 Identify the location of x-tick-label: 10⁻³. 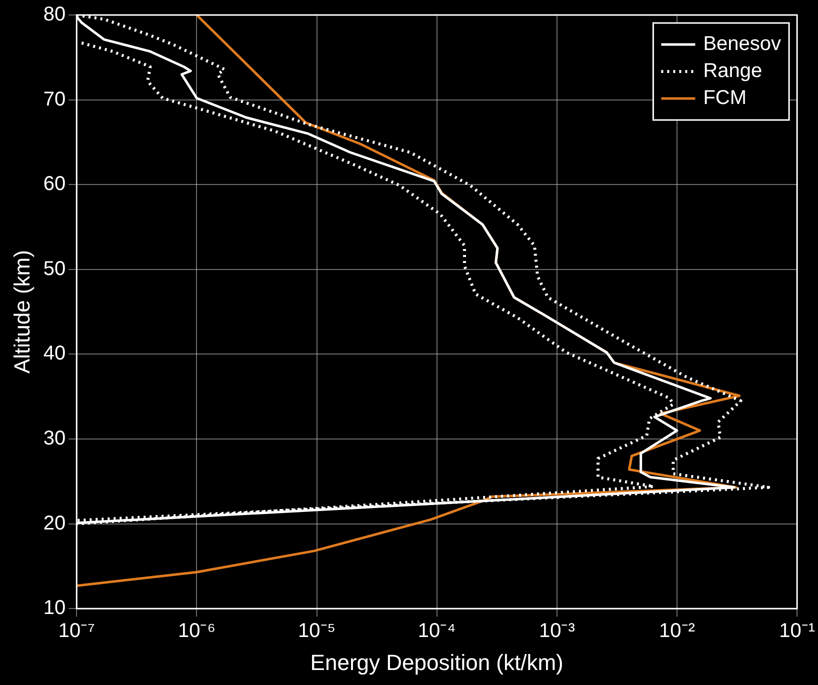
(557, 631).